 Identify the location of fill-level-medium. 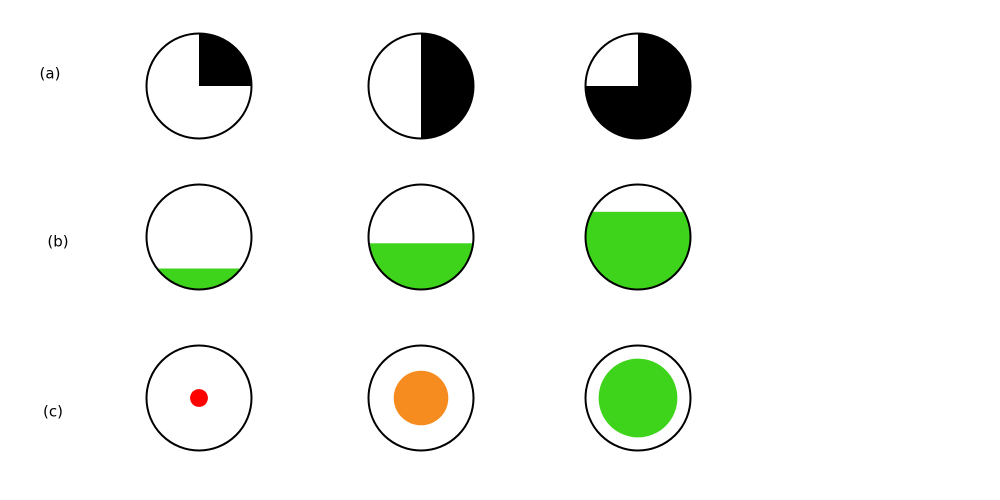
(421, 237).